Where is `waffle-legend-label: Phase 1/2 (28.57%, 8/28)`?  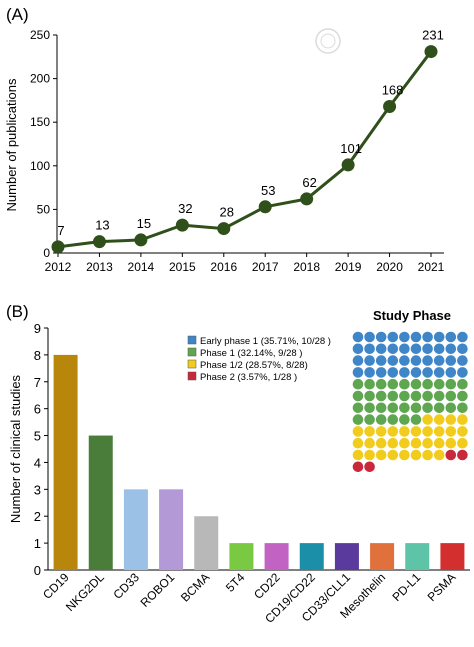
waffle-legend-label: Phase 1/2 (28.57%, 8/28) is located at coordinates (254, 365).